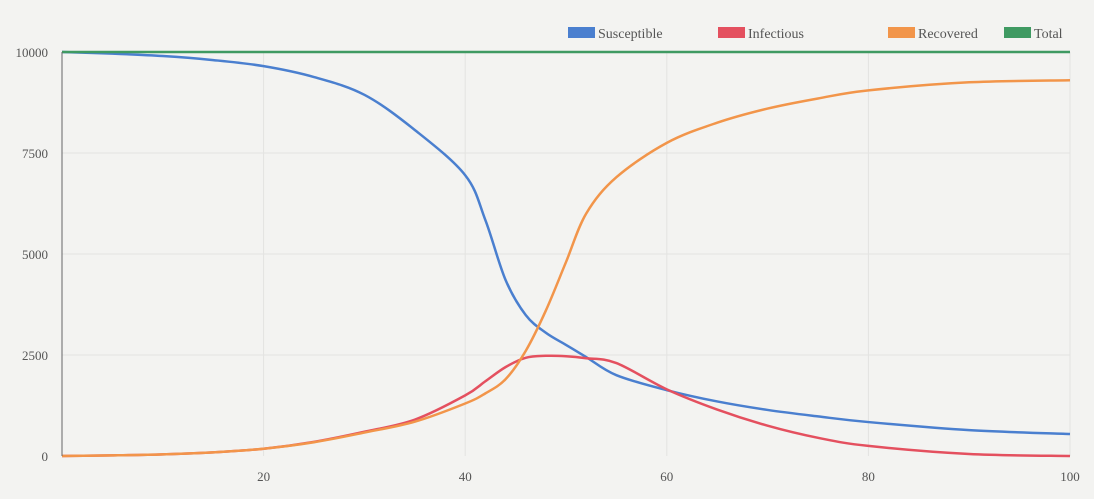 This screenshot has width=1094, height=499. Describe the element at coordinates (35, 355) in the screenshot. I see `y-tick-label: 2500` at that location.